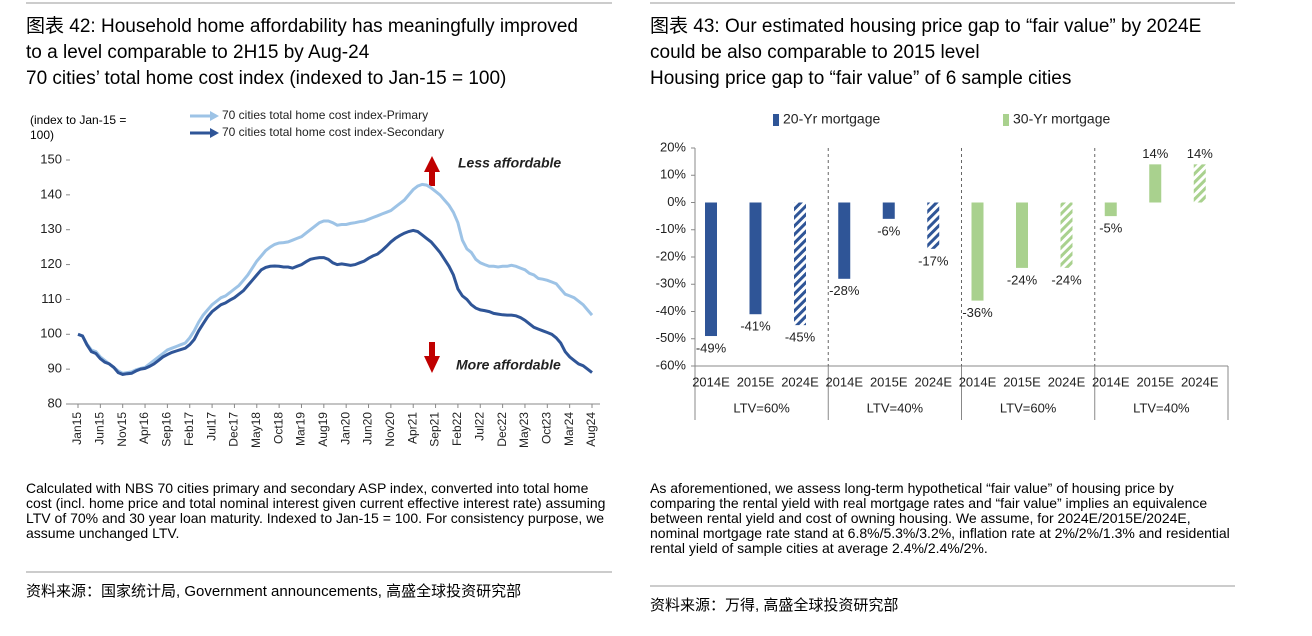  I want to click on x-tick-label: Dec17, so click(234, 429).